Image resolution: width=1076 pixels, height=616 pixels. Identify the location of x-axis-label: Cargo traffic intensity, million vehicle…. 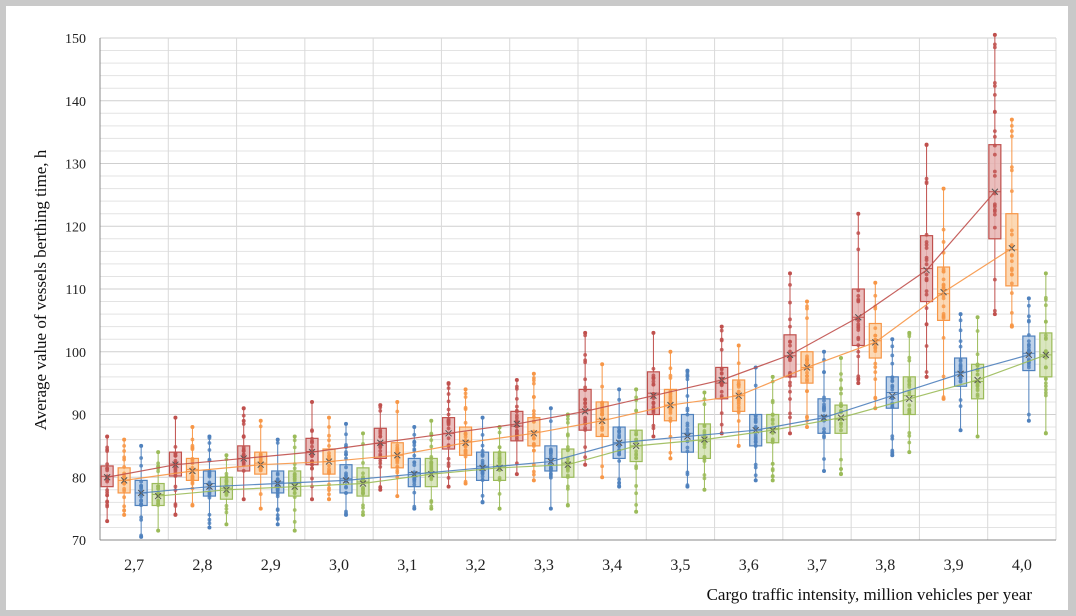
(870, 594).